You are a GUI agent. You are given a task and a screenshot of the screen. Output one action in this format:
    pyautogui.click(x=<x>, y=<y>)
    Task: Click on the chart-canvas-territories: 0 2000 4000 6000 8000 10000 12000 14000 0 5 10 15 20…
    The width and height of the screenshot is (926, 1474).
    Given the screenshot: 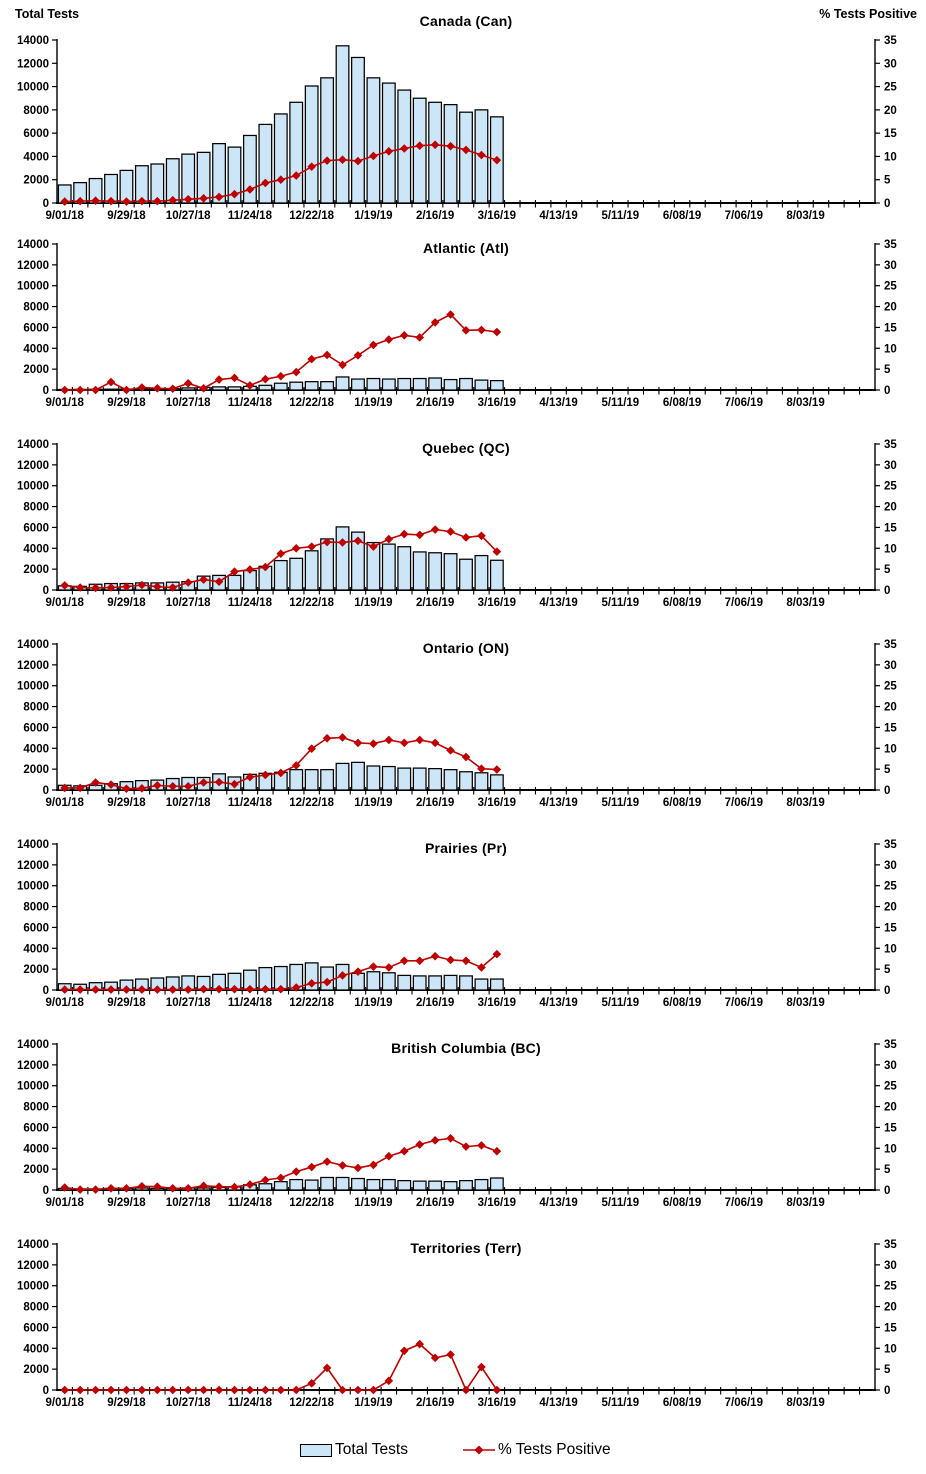 What is the action you would take?
    pyautogui.click(x=457, y=1324)
    